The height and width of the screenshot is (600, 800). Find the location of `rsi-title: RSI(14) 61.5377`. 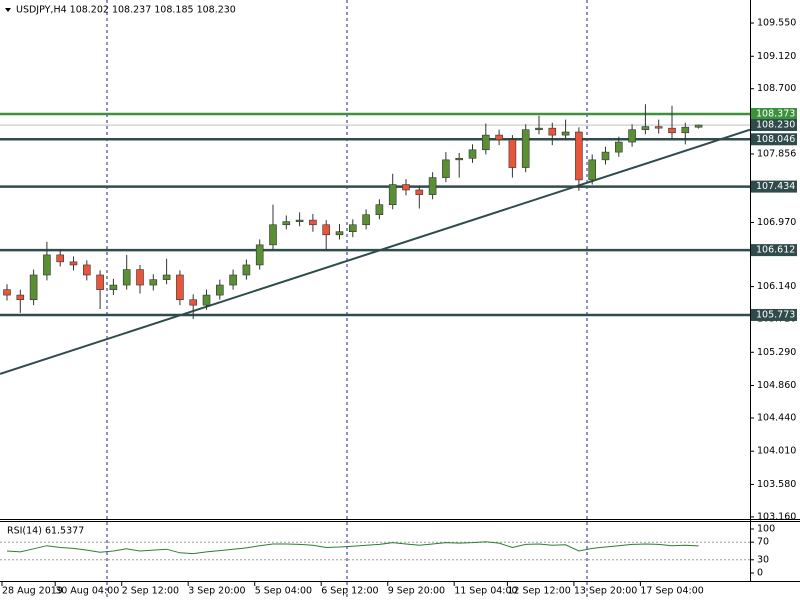

rsi-title: RSI(14) 61.5377 is located at coordinates (45, 531).